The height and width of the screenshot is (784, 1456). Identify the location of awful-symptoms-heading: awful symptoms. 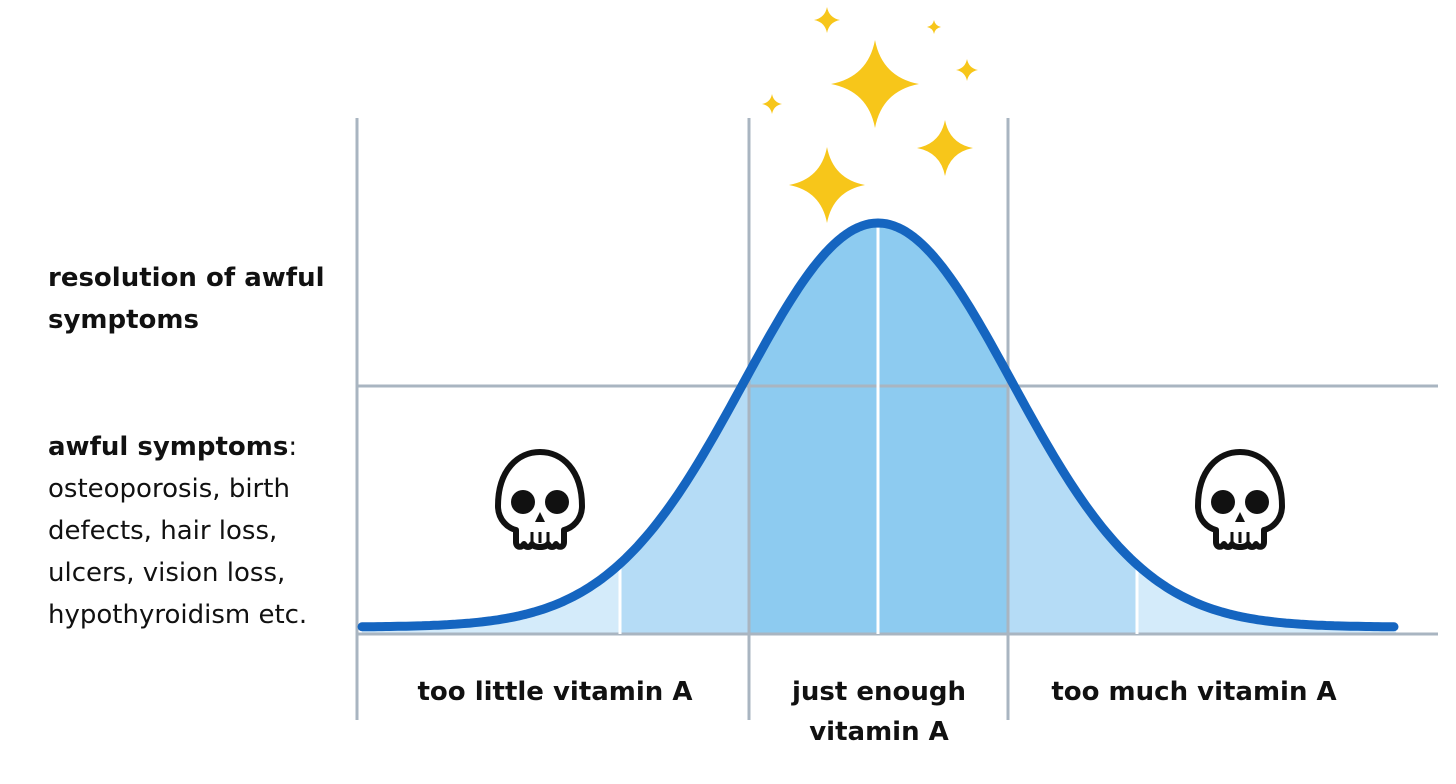
(168, 447).